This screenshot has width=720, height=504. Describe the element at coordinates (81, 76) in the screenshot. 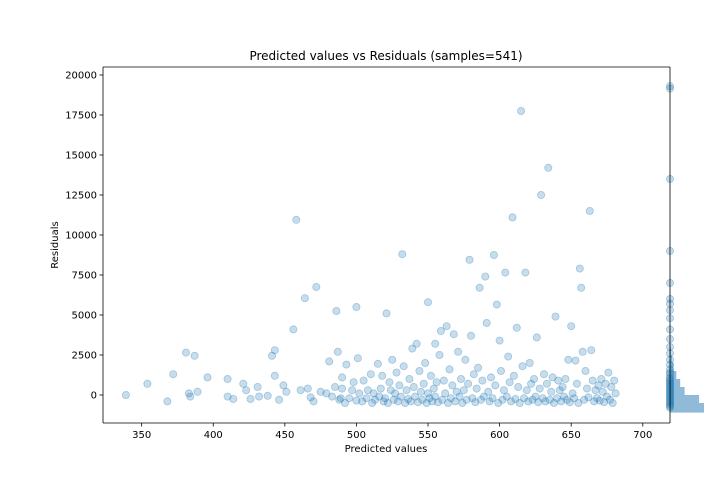

I see `y-tick-label: 20000` at that location.